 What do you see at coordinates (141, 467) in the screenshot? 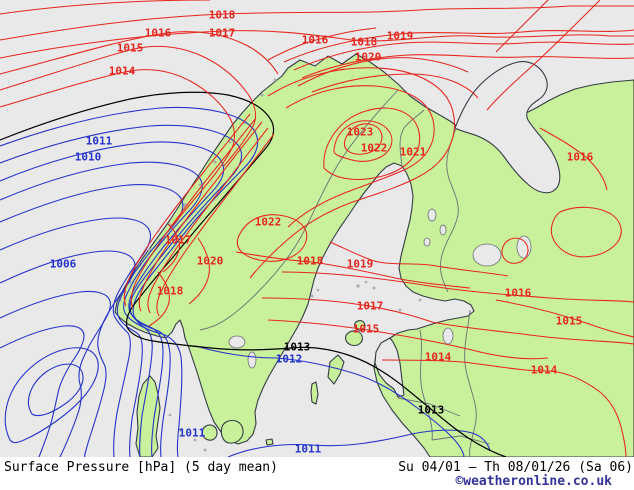
I see `map-title: Surface Pressure [hPa] (5 day mean)` at bounding box center [141, 467].